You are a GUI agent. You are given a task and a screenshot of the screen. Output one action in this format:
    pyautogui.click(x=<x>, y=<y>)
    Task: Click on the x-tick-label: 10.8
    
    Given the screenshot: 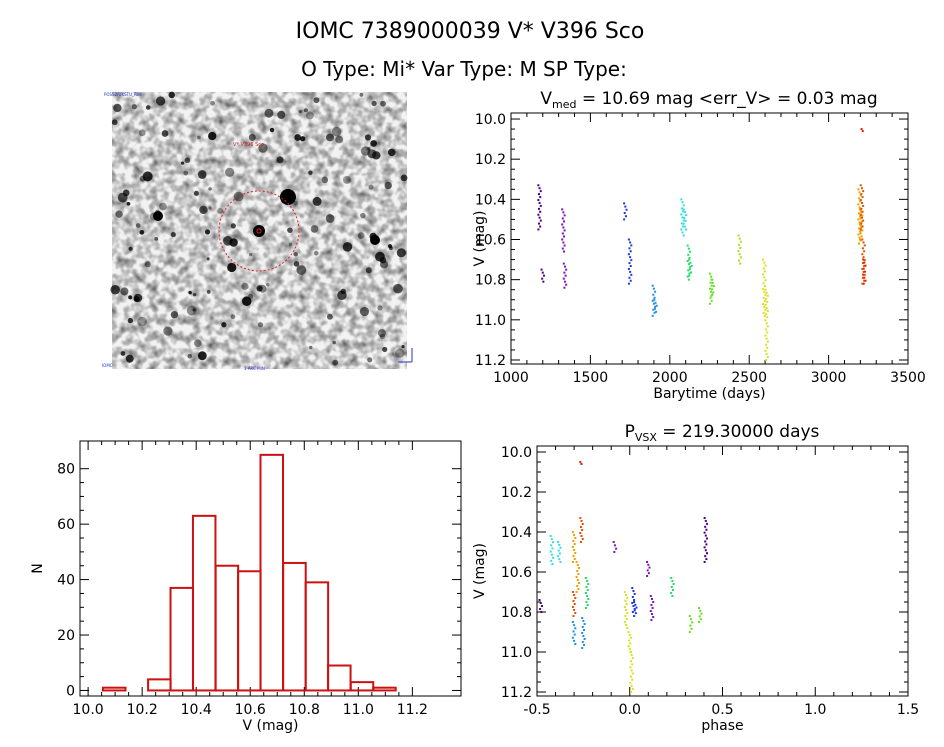 What is the action you would take?
    pyautogui.click(x=304, y=710)
    